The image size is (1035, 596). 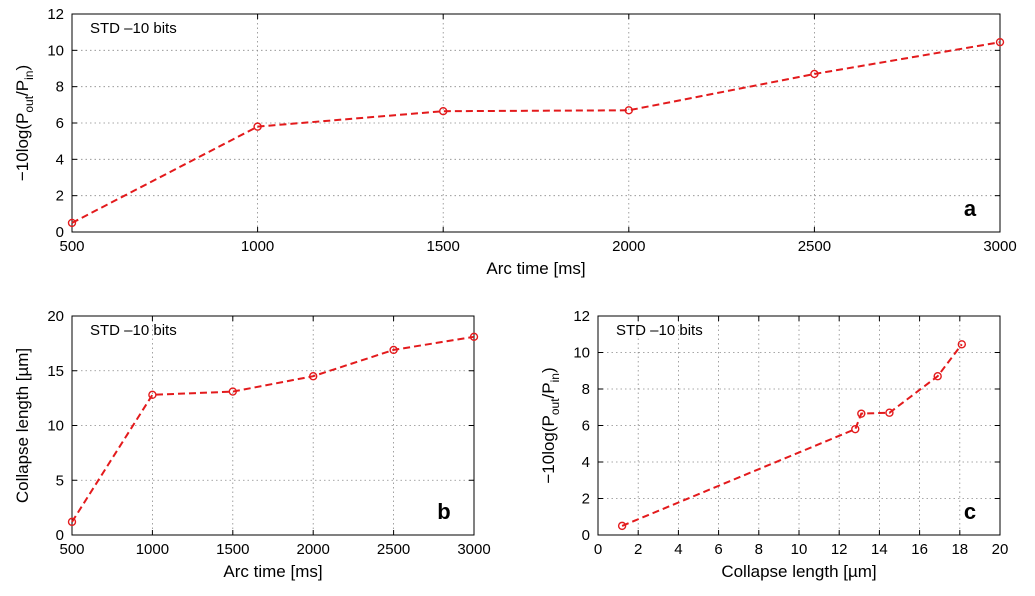 What do you see at coordinates (718, 549) in the screenshot?
I see `x-tick-label: 6` at bounding box center [718, 549].